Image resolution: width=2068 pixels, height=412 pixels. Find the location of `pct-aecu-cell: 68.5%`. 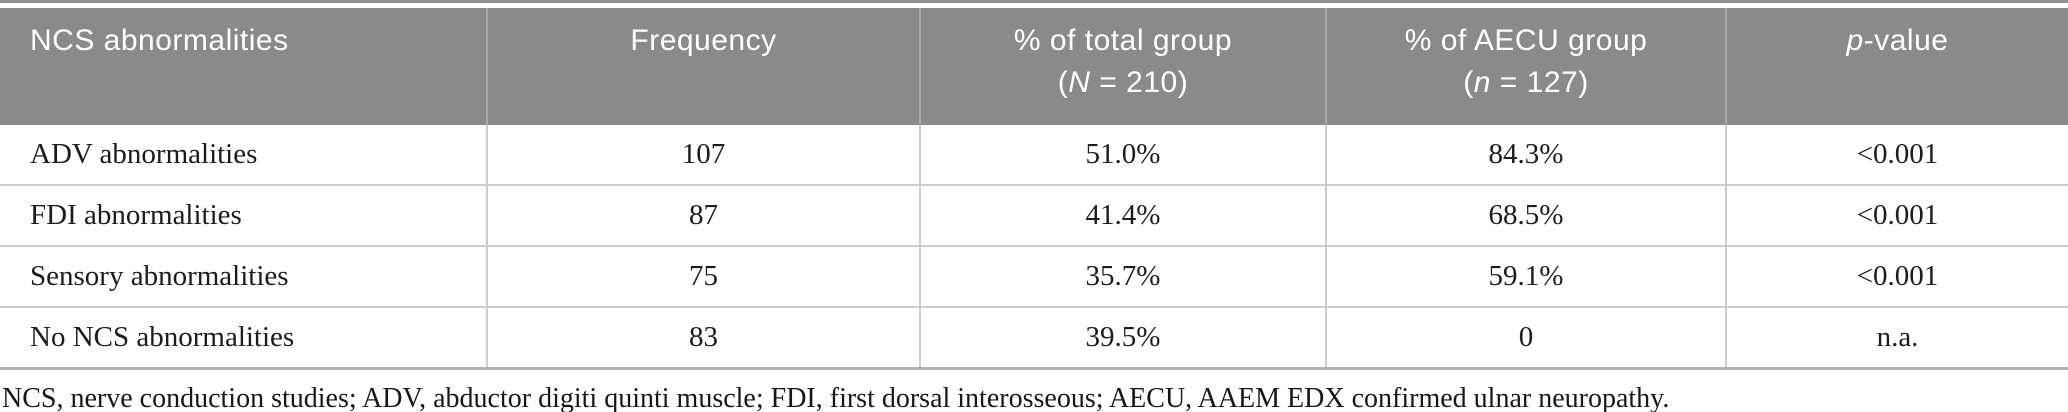

pct-aecu-cell: 68.5% is located at coordinates (1525, 215).